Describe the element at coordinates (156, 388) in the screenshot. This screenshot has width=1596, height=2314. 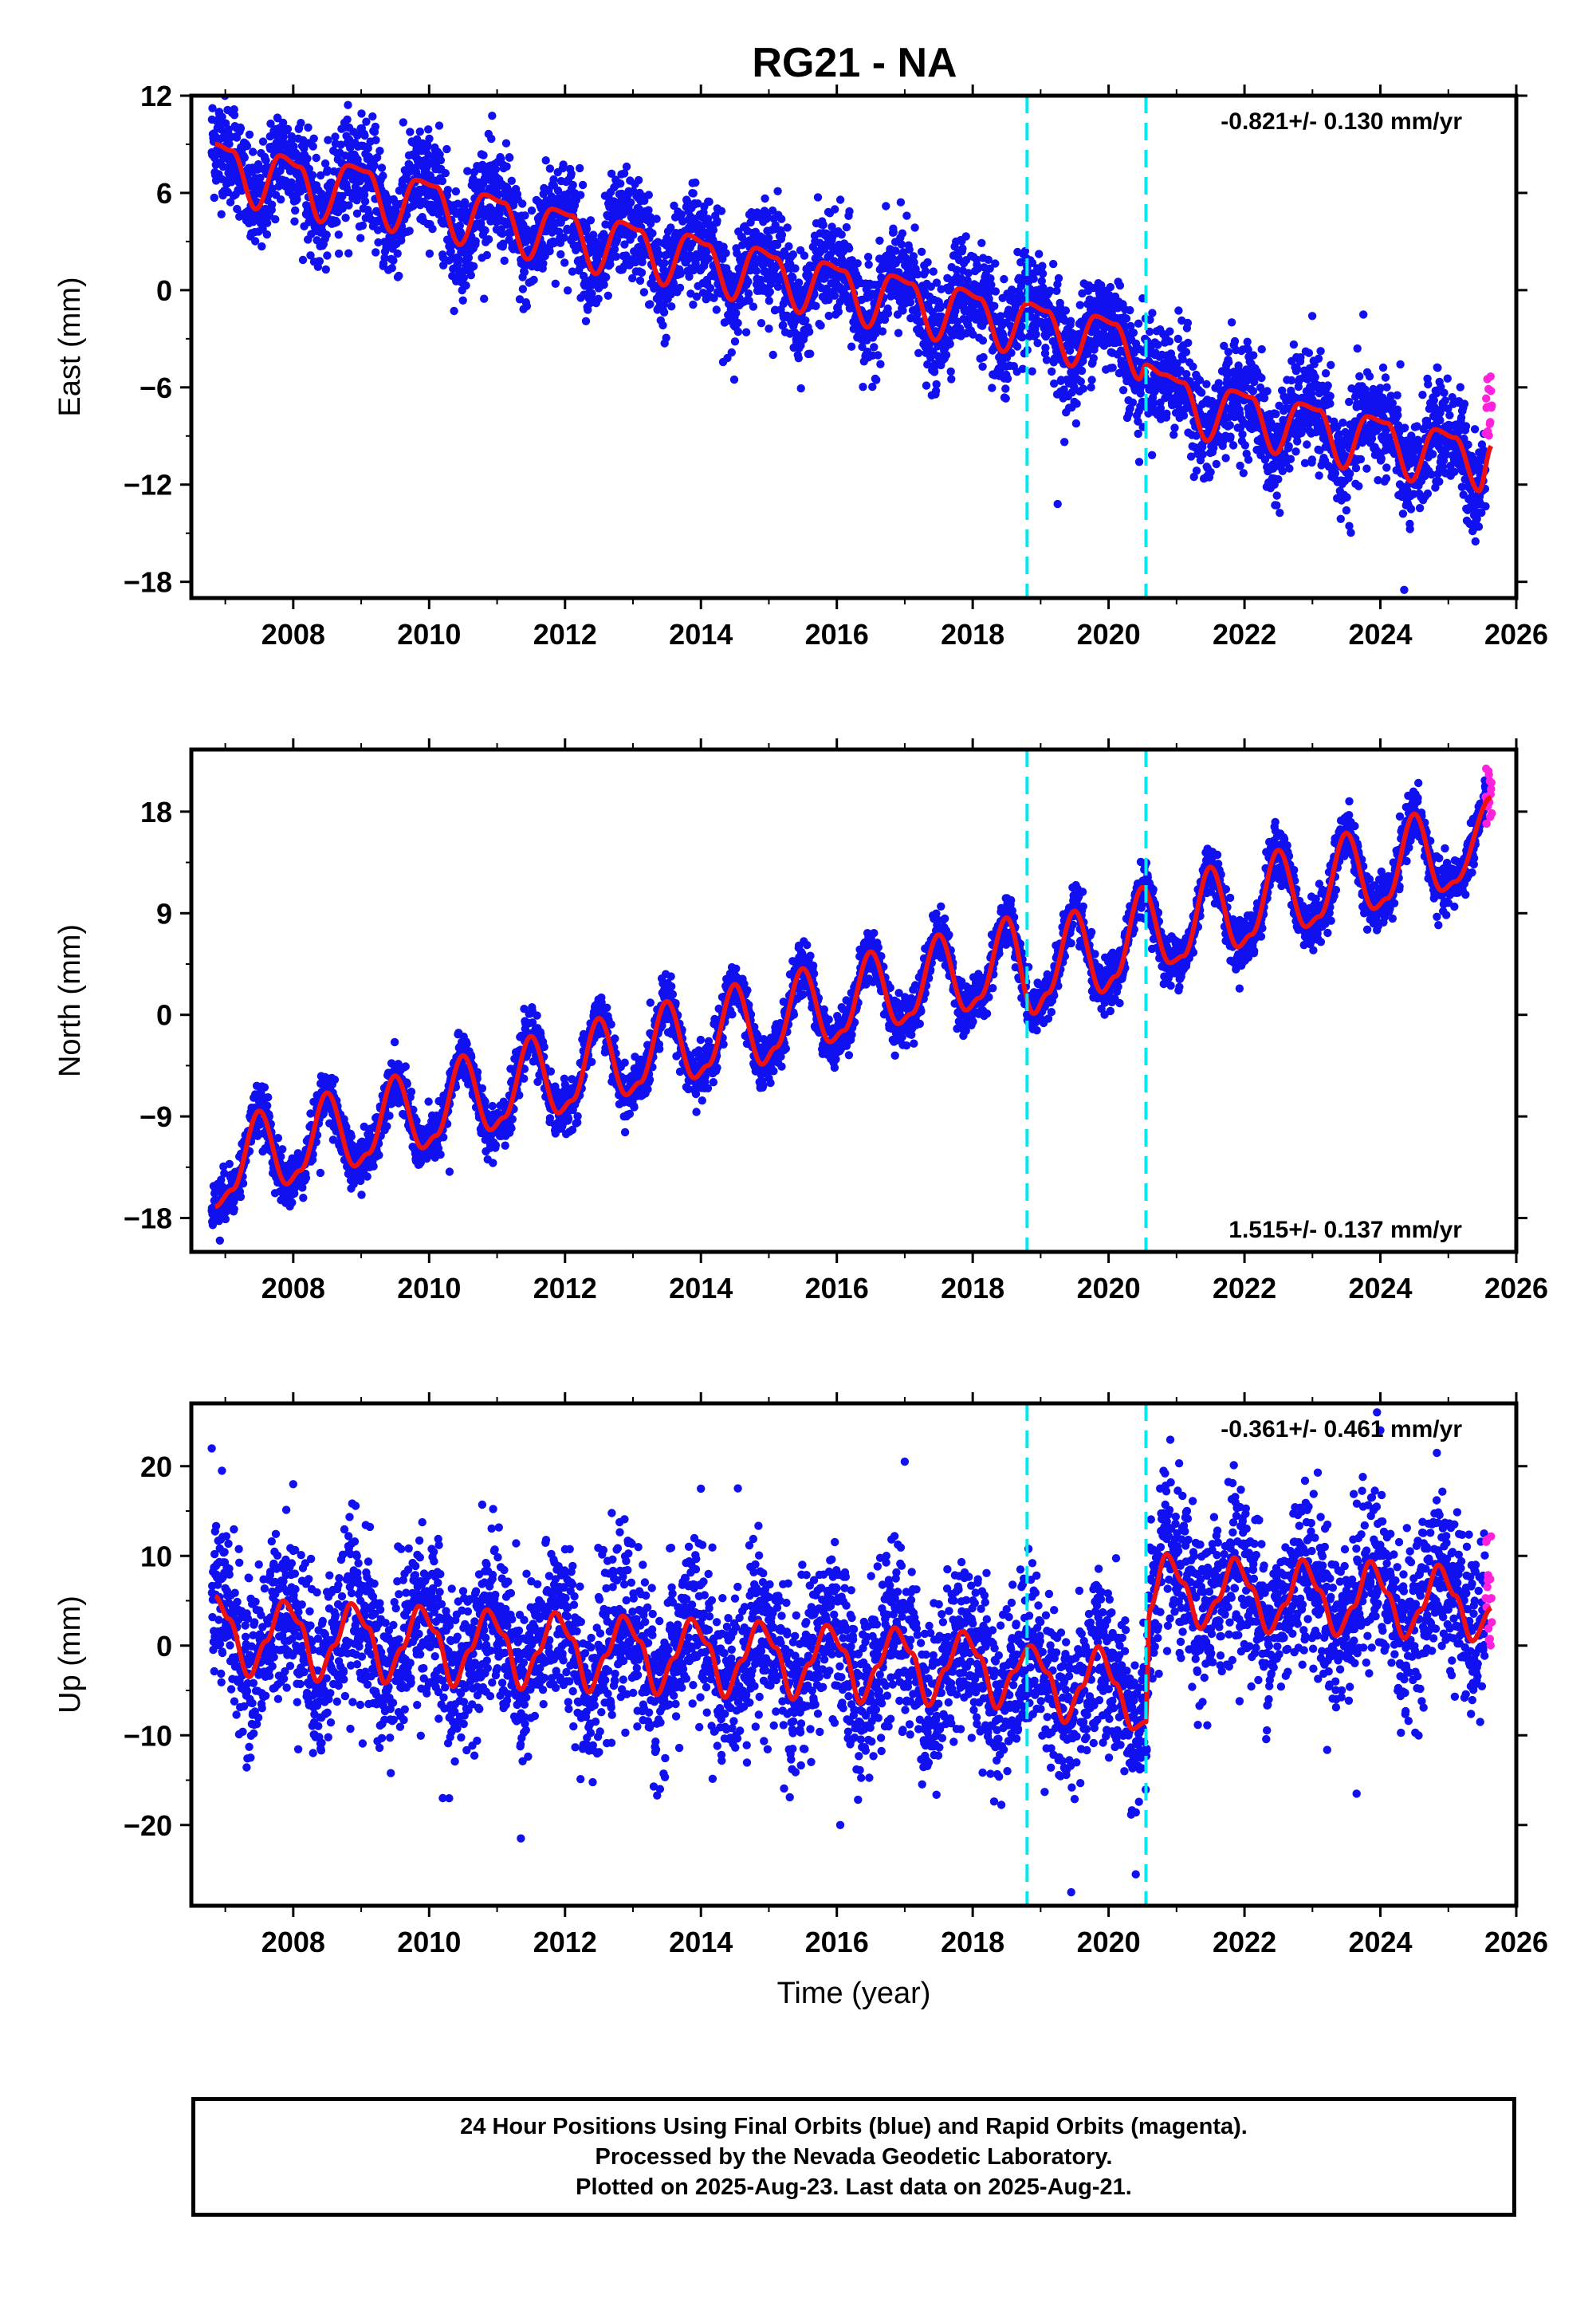
I see `east-ytick-label: −6` at that location.